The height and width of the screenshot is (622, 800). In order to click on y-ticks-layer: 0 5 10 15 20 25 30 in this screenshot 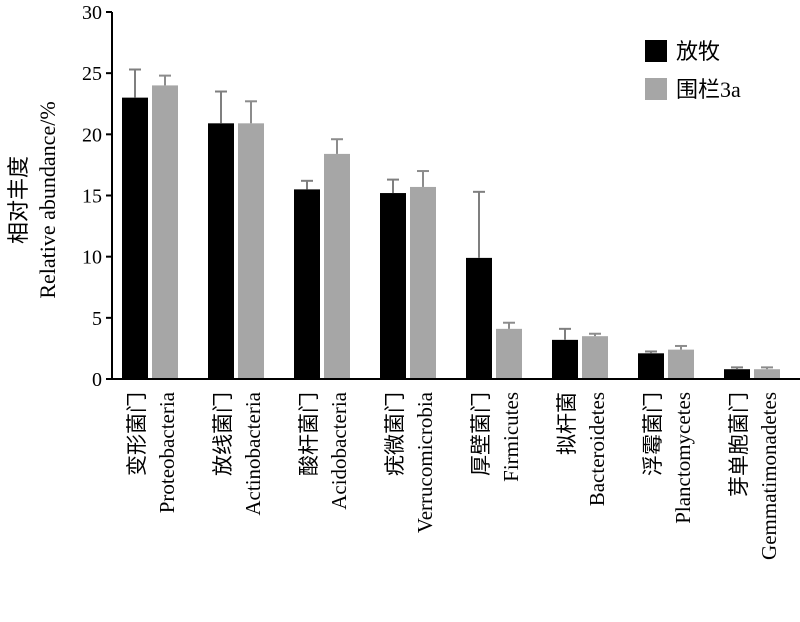, I will do `click(97, 196)`.